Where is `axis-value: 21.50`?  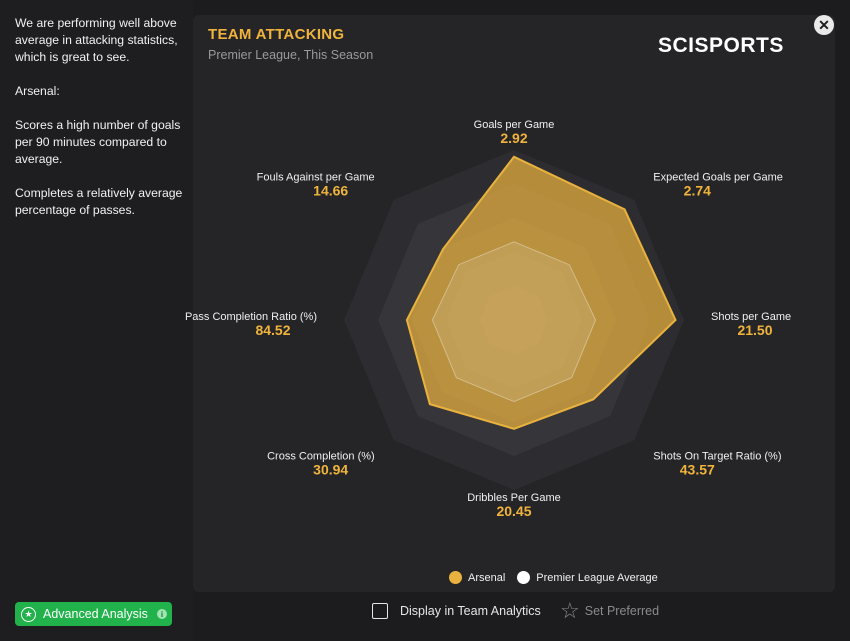 axis-value: 21.50 is located at coordinates (754, 330).